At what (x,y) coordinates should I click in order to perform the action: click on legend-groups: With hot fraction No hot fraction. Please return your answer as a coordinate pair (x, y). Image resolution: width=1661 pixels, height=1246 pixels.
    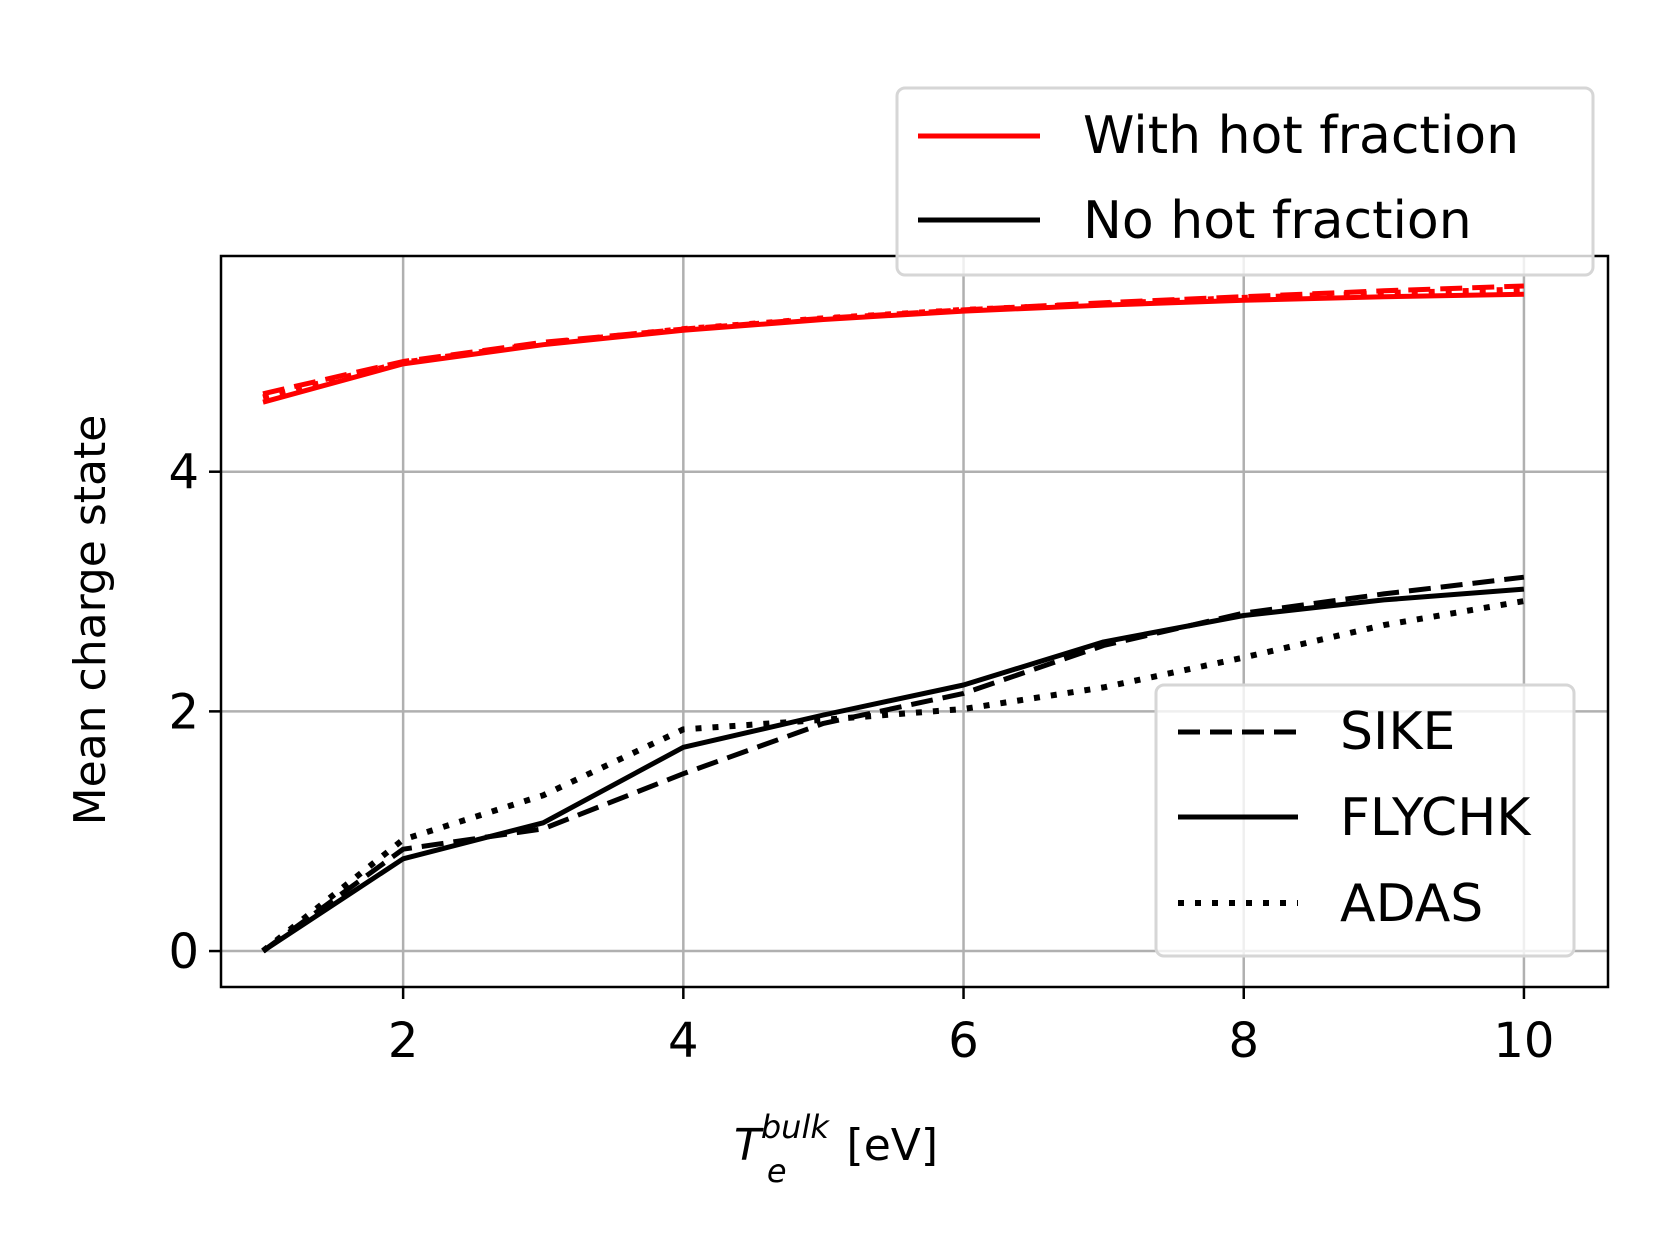
    Looking at the image, I should click on (1245, 181).